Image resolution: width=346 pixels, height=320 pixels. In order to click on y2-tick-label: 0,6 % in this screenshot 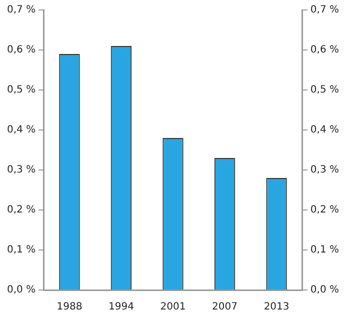, I will do `click(325, 50)`.